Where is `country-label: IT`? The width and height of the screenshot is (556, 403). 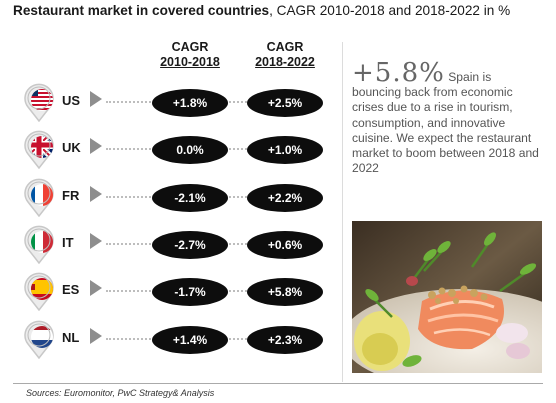
country-label: IT is located at coordinates (68, 242).